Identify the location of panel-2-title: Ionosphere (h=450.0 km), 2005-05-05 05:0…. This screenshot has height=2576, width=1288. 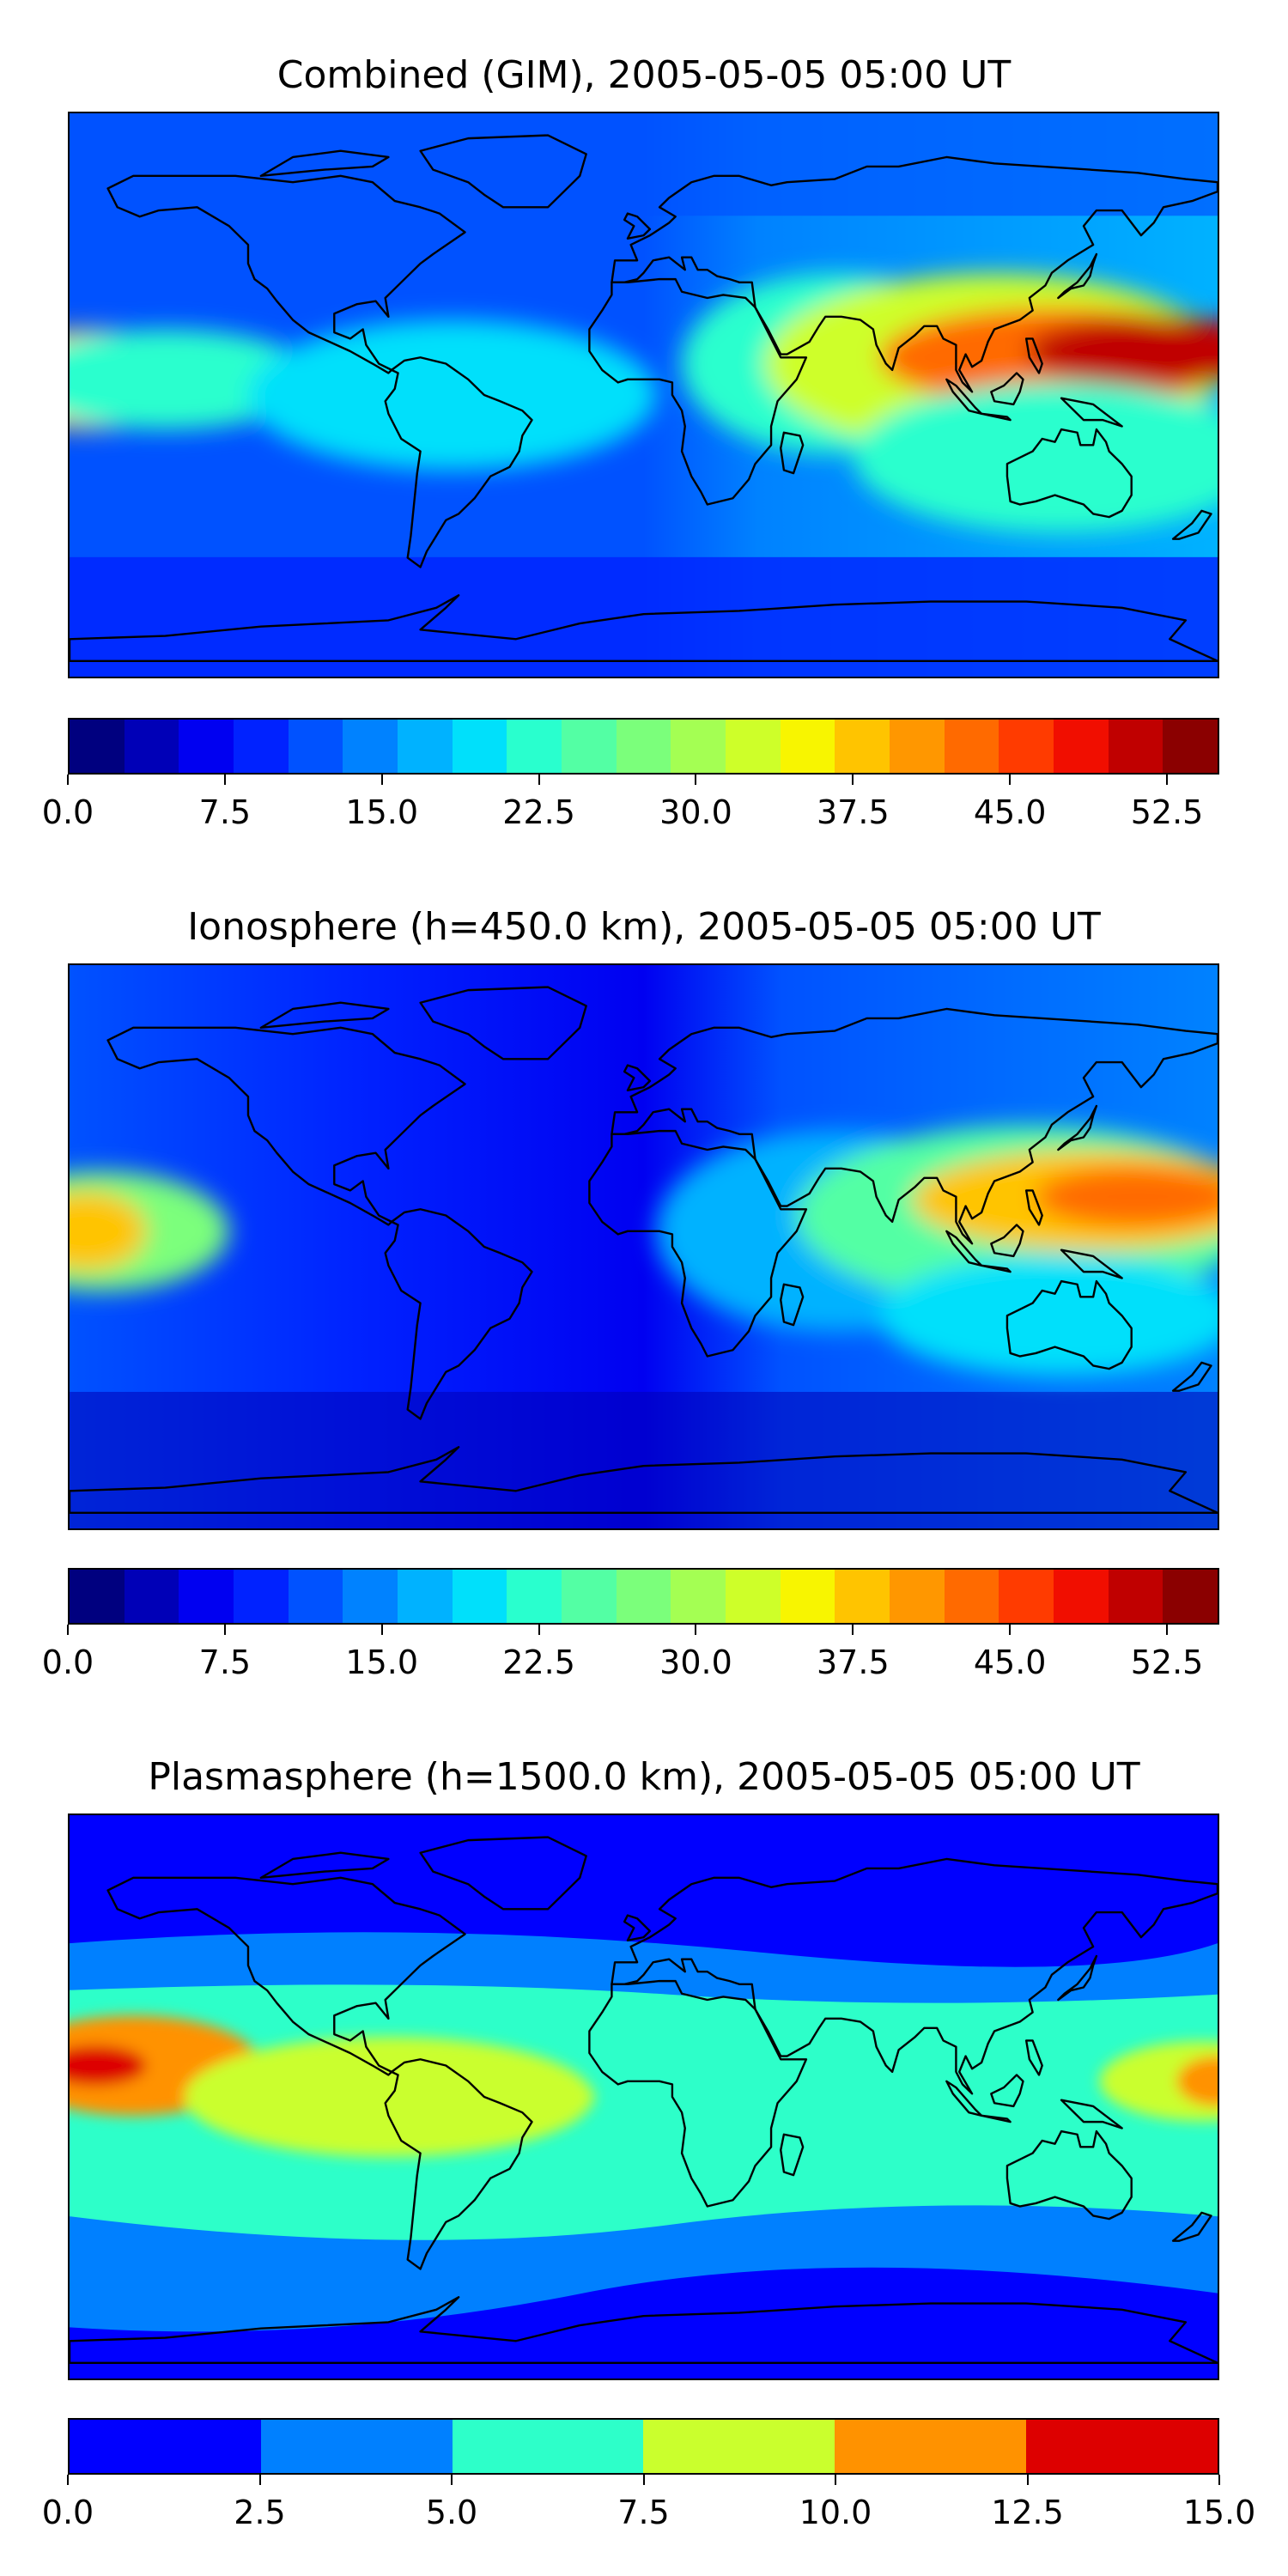
(644, 927).